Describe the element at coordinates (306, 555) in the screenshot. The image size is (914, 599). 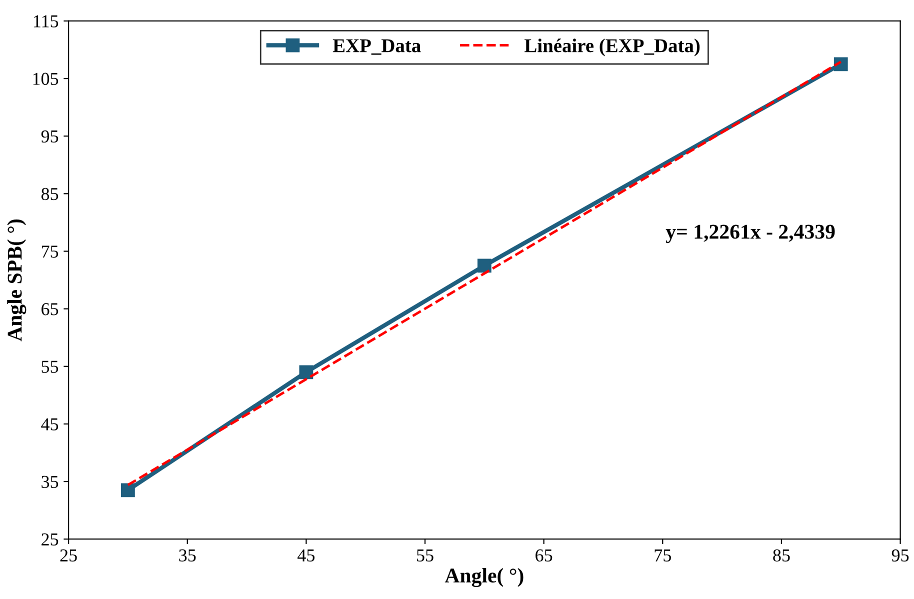
I see `x-tick-label: 45` at that location.